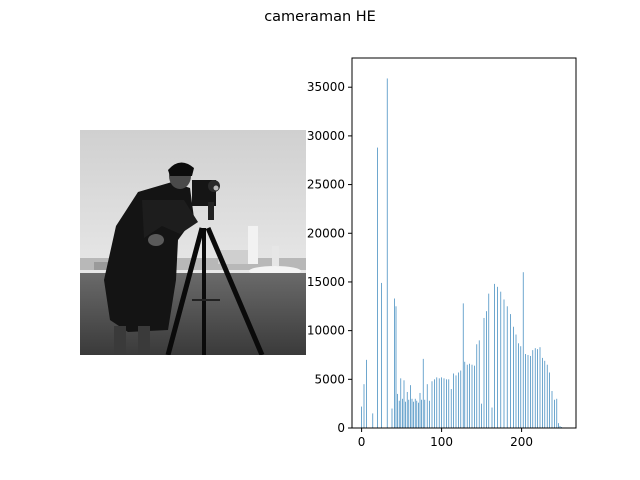 This screenshot has width=640, height=480. Describe the element at coordinates (329, 257) in the screenshot. I see `y-axis: 0 5000 10000 15000 20000 25000 30000 35000` at that location.